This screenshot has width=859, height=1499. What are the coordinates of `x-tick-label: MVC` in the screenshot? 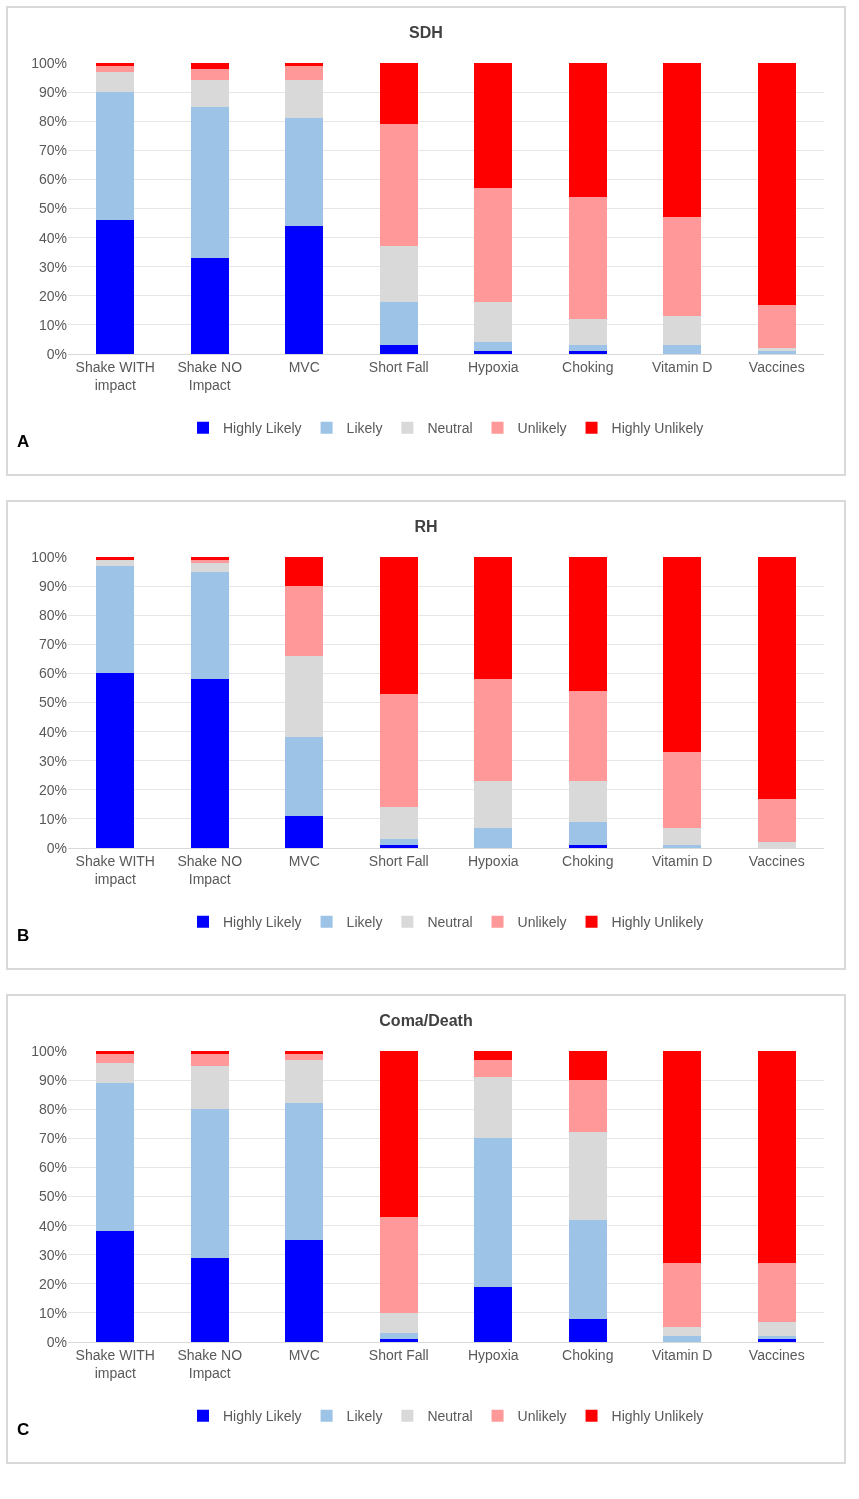 It's located at (304, 860).